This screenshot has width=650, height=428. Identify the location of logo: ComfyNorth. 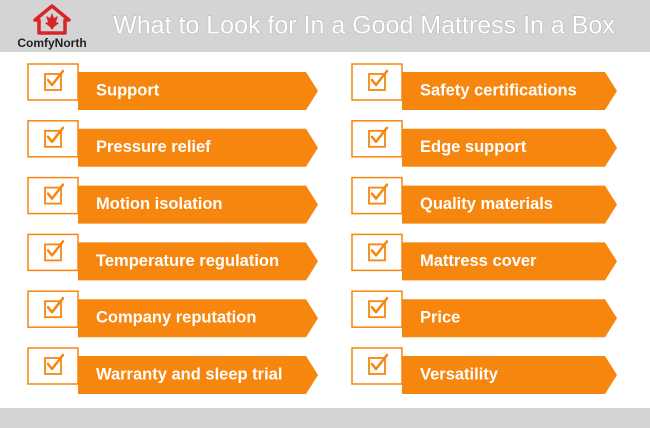
(52, 27).